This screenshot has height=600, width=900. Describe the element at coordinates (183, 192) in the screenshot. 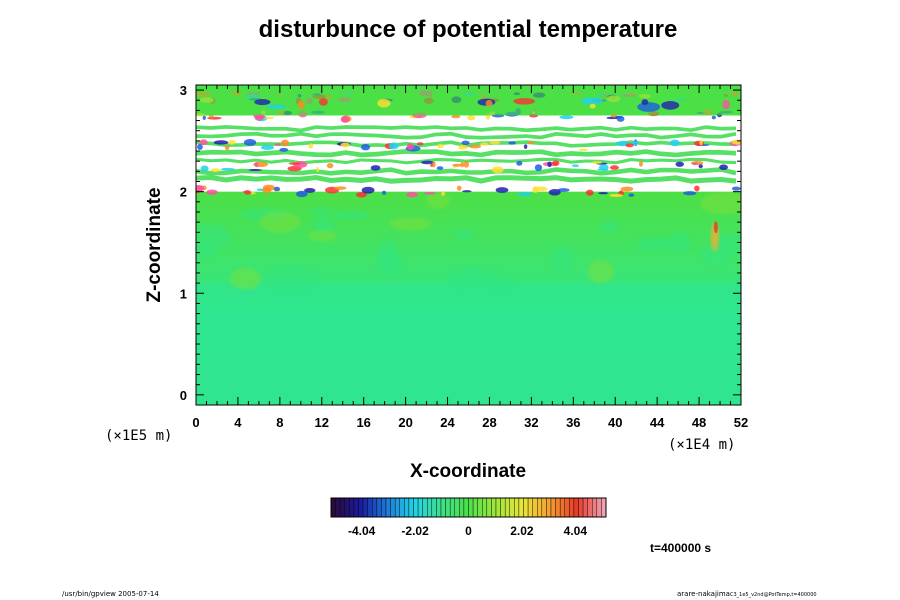

I see `y-tick-label: 2` at that location.